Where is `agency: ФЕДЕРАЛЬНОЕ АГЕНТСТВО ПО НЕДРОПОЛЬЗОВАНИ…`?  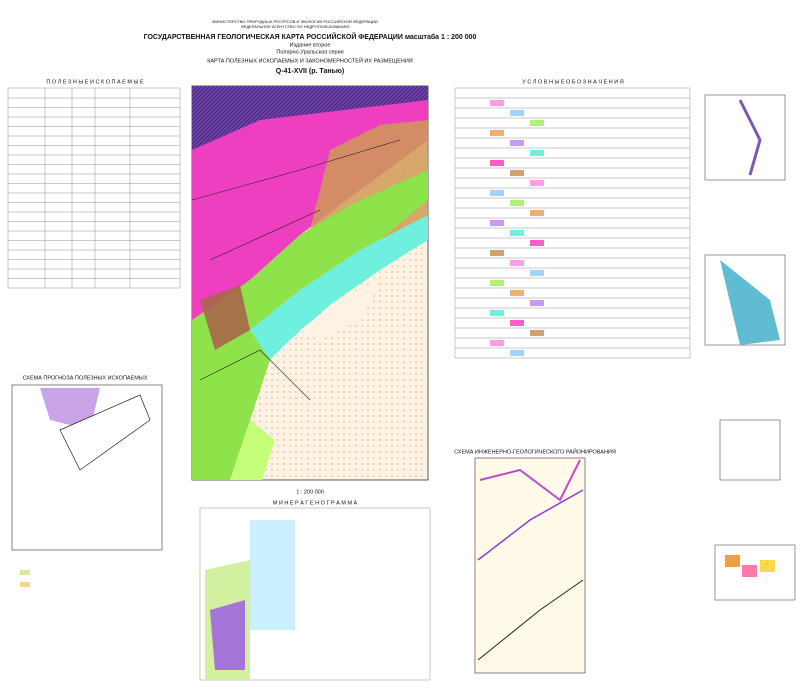 agency: ФЕДЕРАЛЬНОЕ АГЕНТСТВО ПО НЕДРОПОЛЬЗОВАНИ… is located at coordinates (295, 26).